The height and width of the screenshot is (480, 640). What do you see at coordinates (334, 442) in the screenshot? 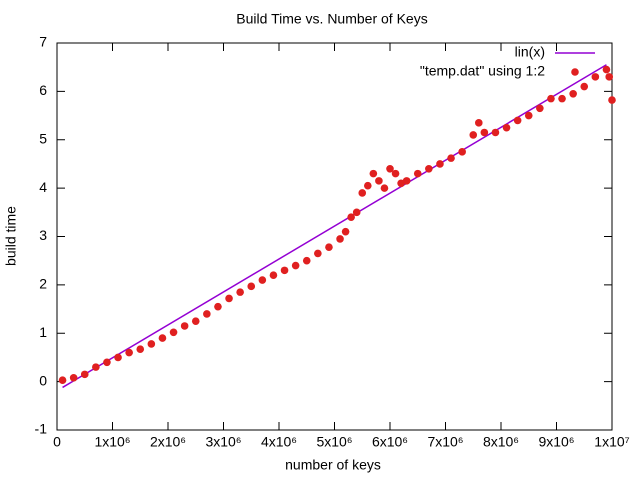
I see `x-tick-label: 5x10⁶` at bounding box center [334, 442].